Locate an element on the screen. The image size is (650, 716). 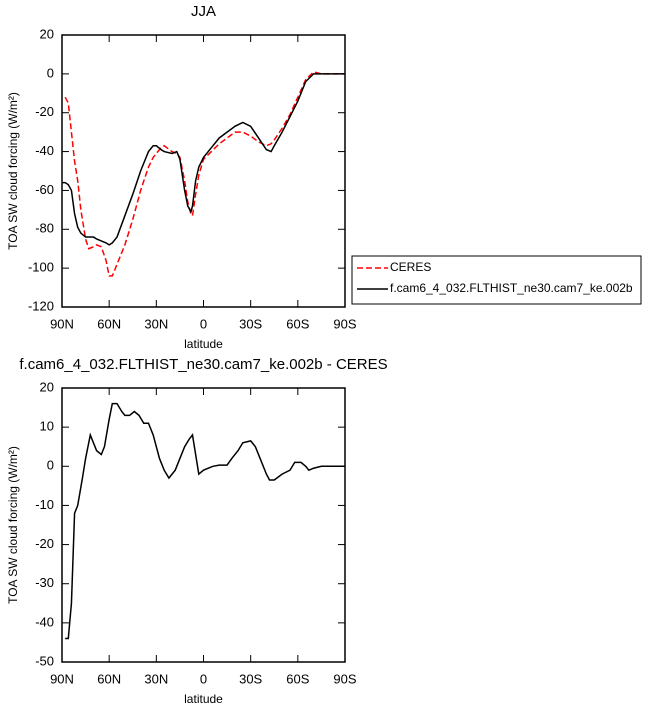
legend-label: CERES is located at coordinates (410, 267).